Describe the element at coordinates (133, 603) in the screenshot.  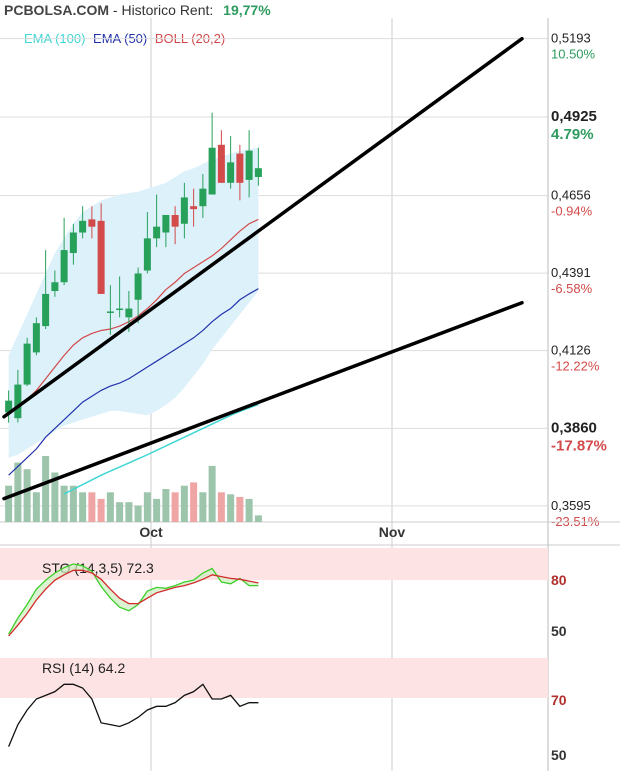
I see `stochastic-d-line` at that location.